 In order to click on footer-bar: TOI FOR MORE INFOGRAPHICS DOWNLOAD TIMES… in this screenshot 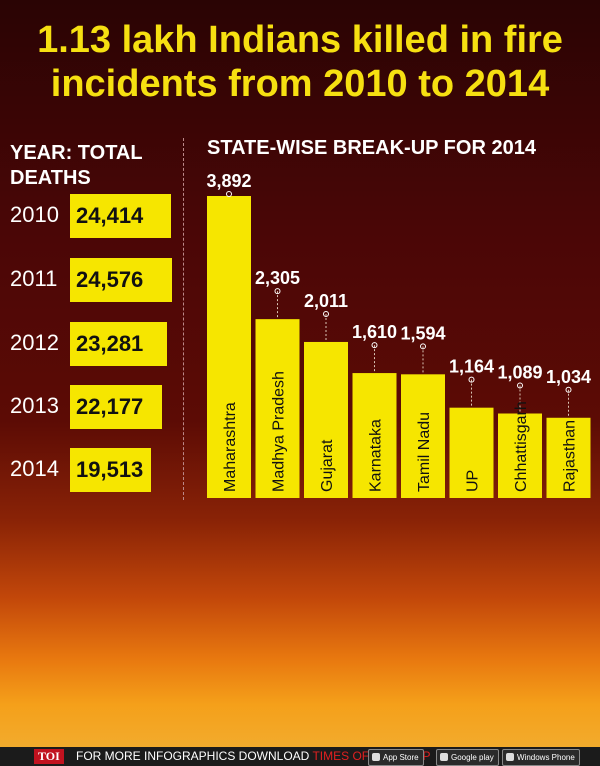, I will do `click(300, 756)`.